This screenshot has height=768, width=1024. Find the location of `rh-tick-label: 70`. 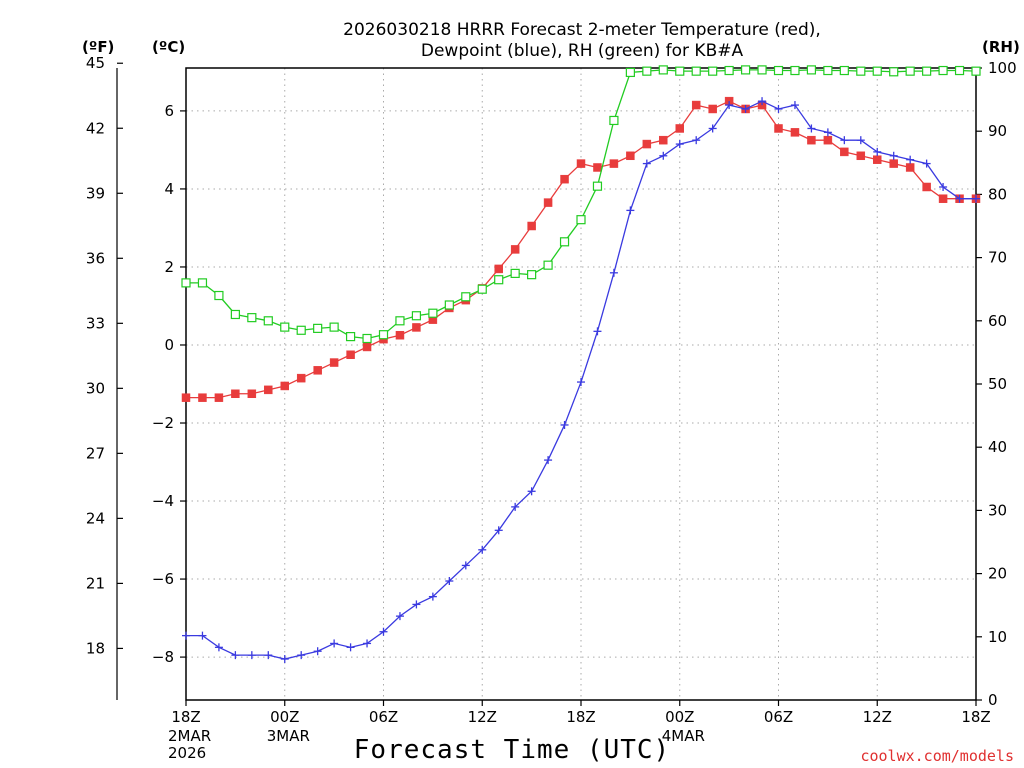

rh-tick-label: 70 is located at coordinates (997, 258).